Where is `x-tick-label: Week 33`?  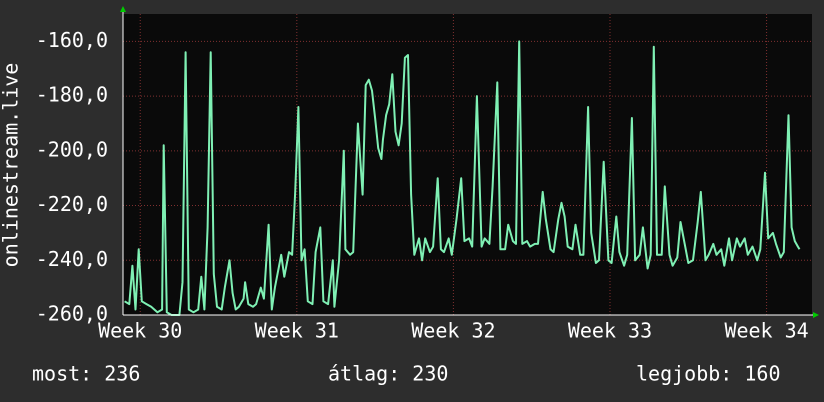
x-tick-label: Week 33 is located at coordinates (610, 331).